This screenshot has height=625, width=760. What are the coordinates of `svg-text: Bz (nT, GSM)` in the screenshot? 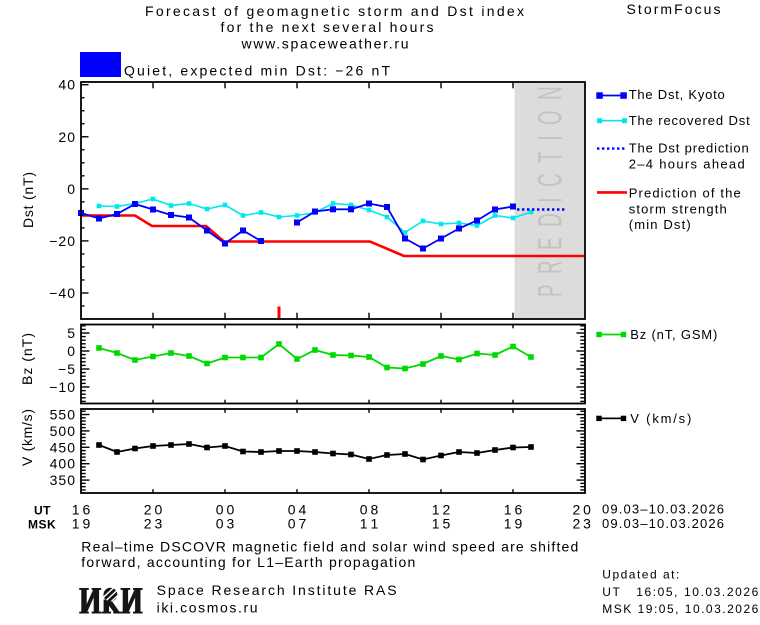 It's located at (673, 334).